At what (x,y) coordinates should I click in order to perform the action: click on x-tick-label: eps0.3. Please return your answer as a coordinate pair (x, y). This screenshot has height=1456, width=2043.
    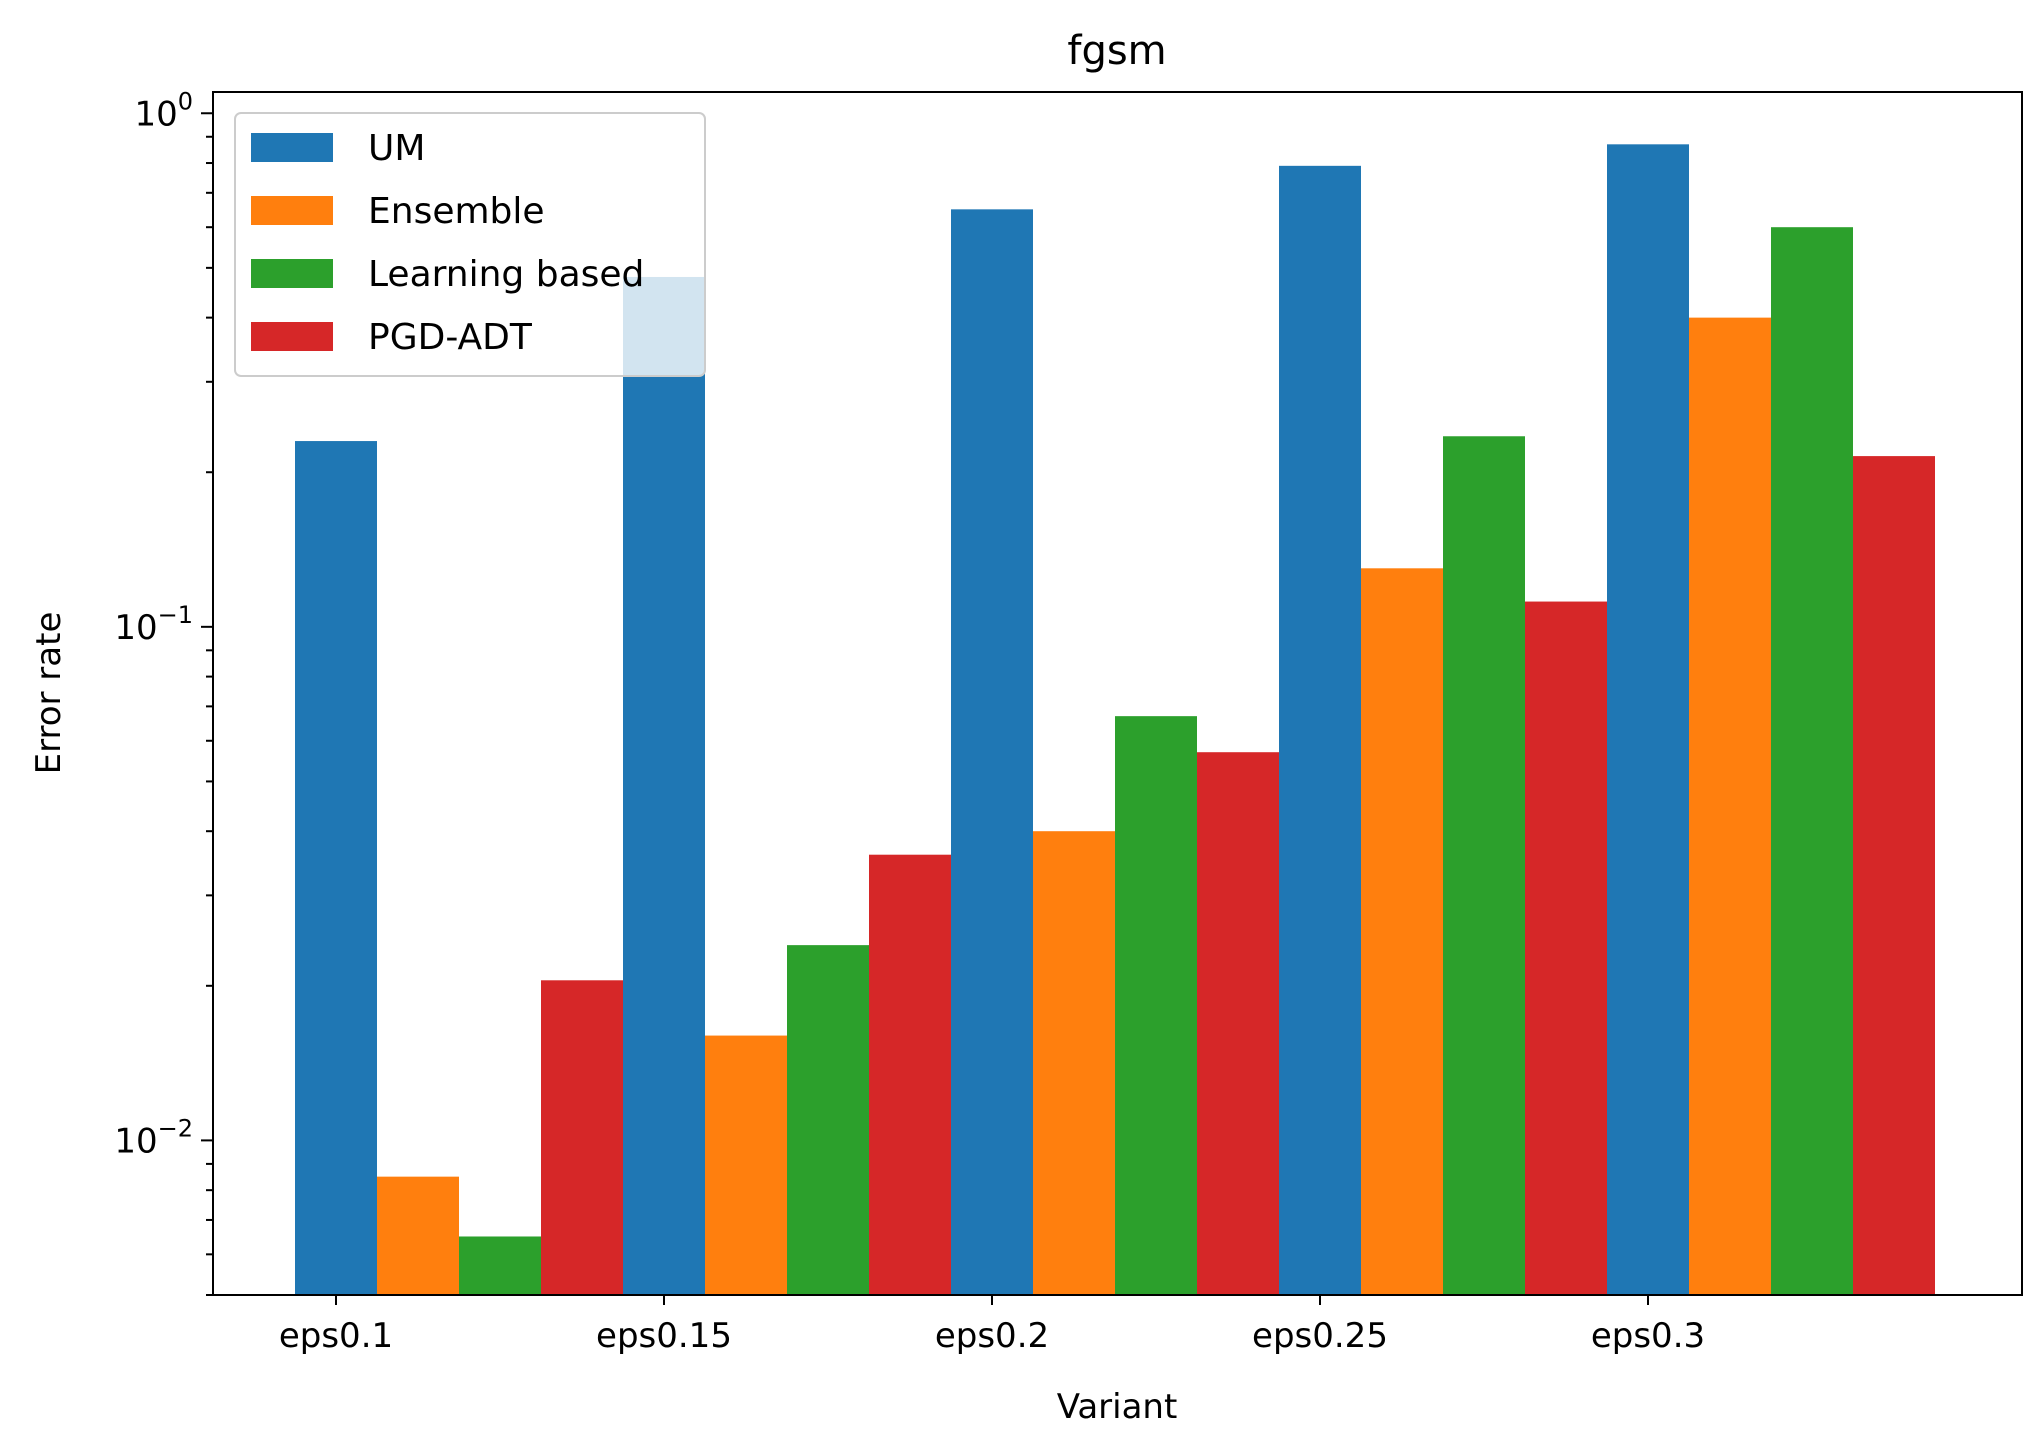
    Looking at the image, I should click on (1648, 1336).